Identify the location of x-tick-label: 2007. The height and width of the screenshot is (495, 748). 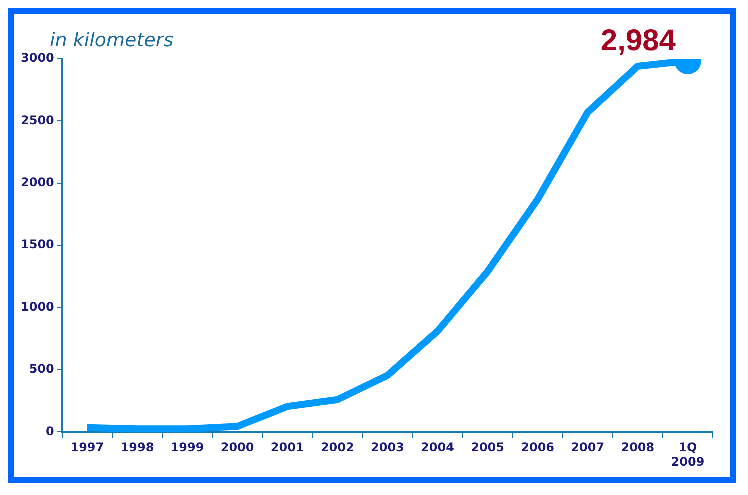
(588, 447).